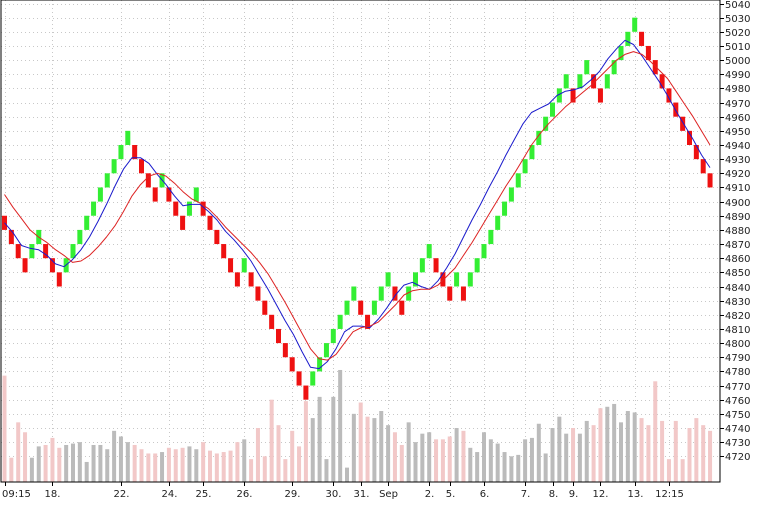 The height and width of the screenshot is (508, 763). I want to click on x-tick-label: 5., so click(451, 494).